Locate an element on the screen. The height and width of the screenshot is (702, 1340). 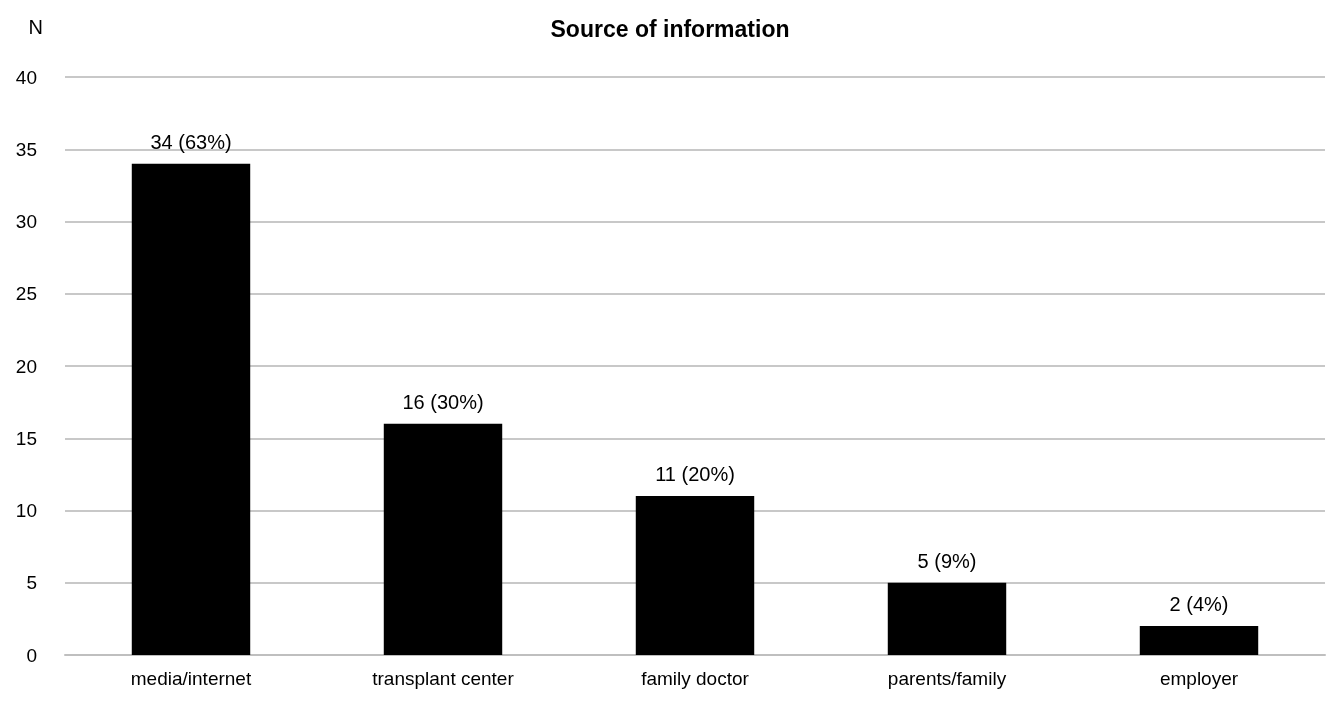
x-tick-label: employer is located at coordinates (1199, 678).